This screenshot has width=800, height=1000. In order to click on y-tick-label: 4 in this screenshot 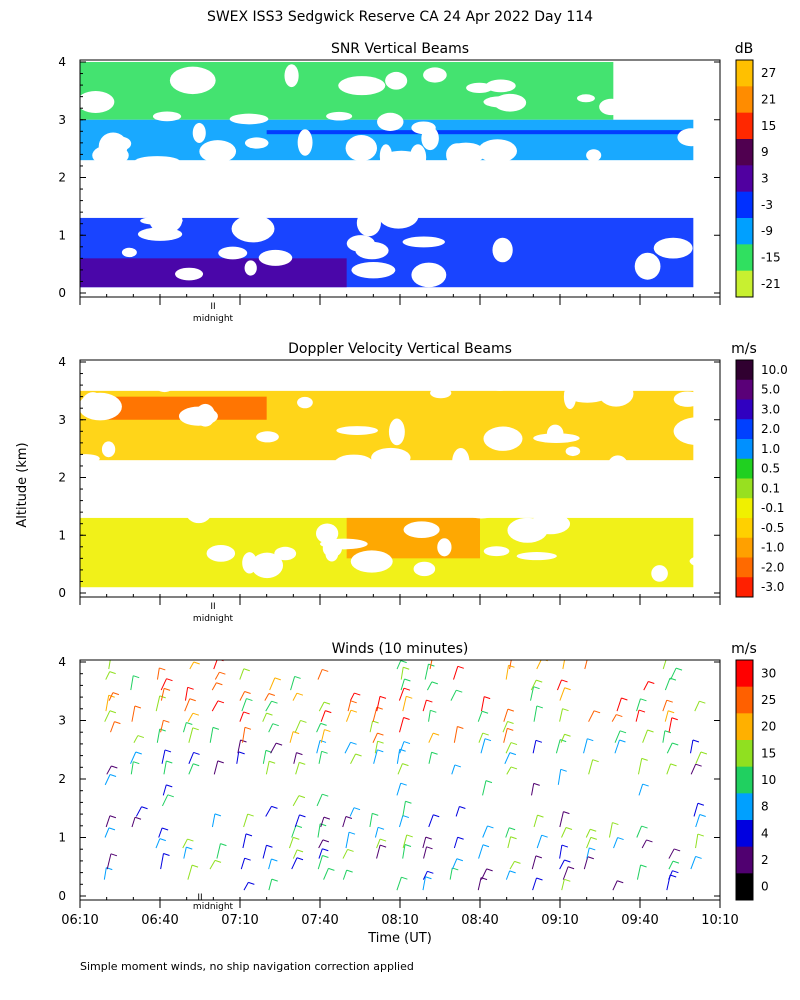, I will do `click(62, 62)`.